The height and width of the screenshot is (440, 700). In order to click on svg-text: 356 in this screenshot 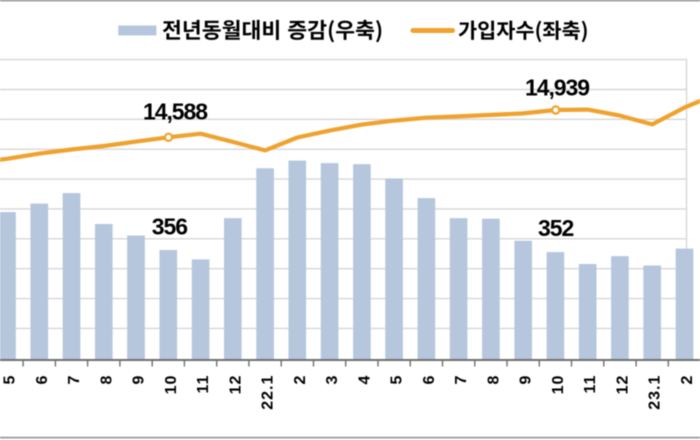, I will do `click(169, 227)`.